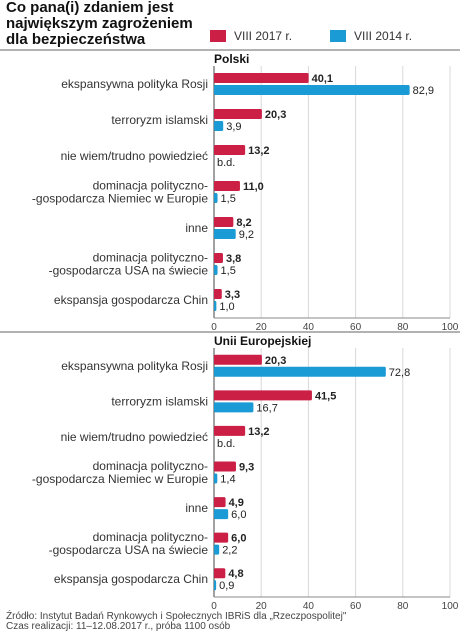 The height and width of the screenshot is (640, 460). What do you see at coordinates (120, 479) in the screenshot?
I see `category-label-eu: -gospodarcza Niemiec w Europie` at bounding box center [120, 479].